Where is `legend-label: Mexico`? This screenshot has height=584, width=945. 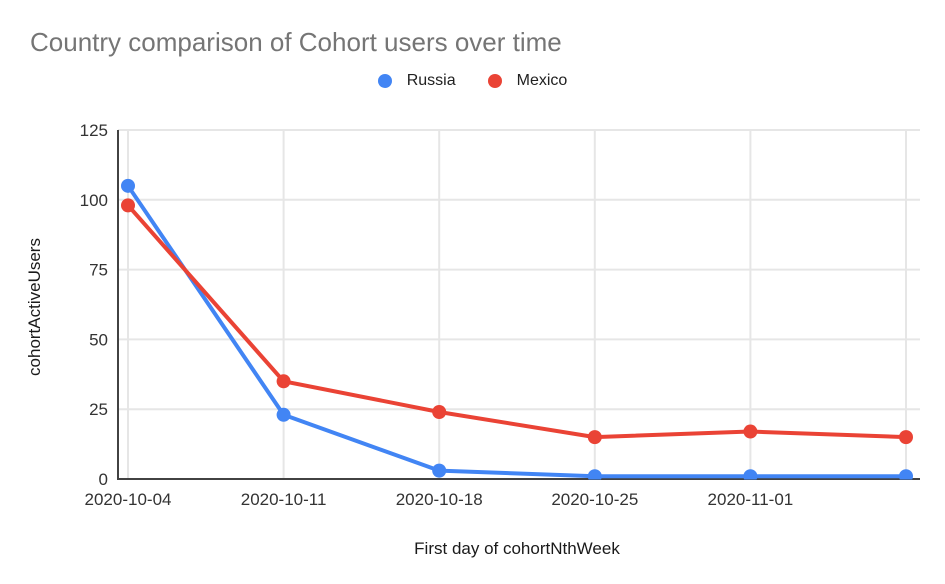
legend-label: Mexico is located at coordinates (542, 80).